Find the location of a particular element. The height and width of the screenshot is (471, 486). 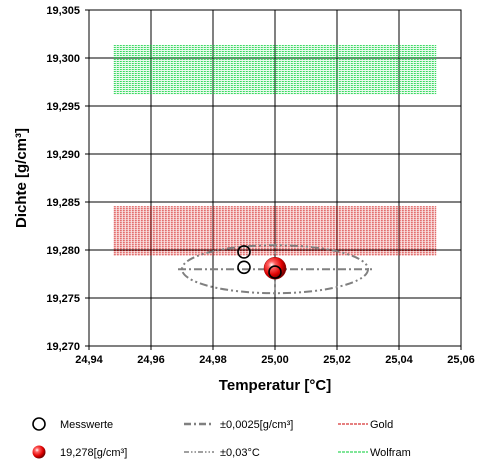

legend-red-sphere-icon is located at coordinates (39, 452).